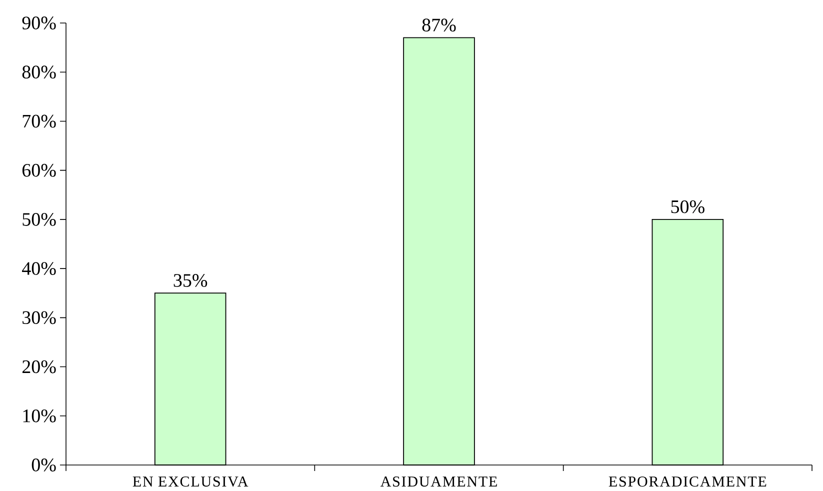 Image resolution: width=823 pixels, height=491 pixels. I want to click on data-label: 50%, so click(687, 207).